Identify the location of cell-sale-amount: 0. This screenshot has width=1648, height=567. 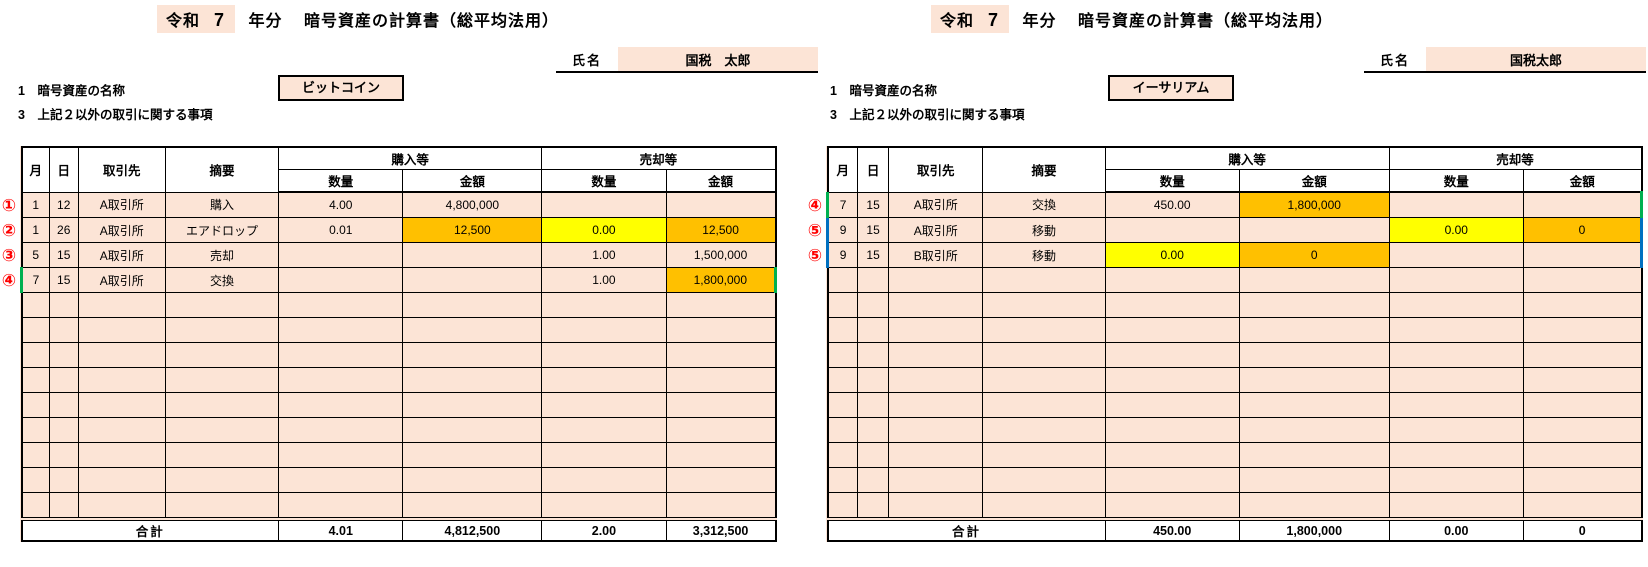
(1583, 230).